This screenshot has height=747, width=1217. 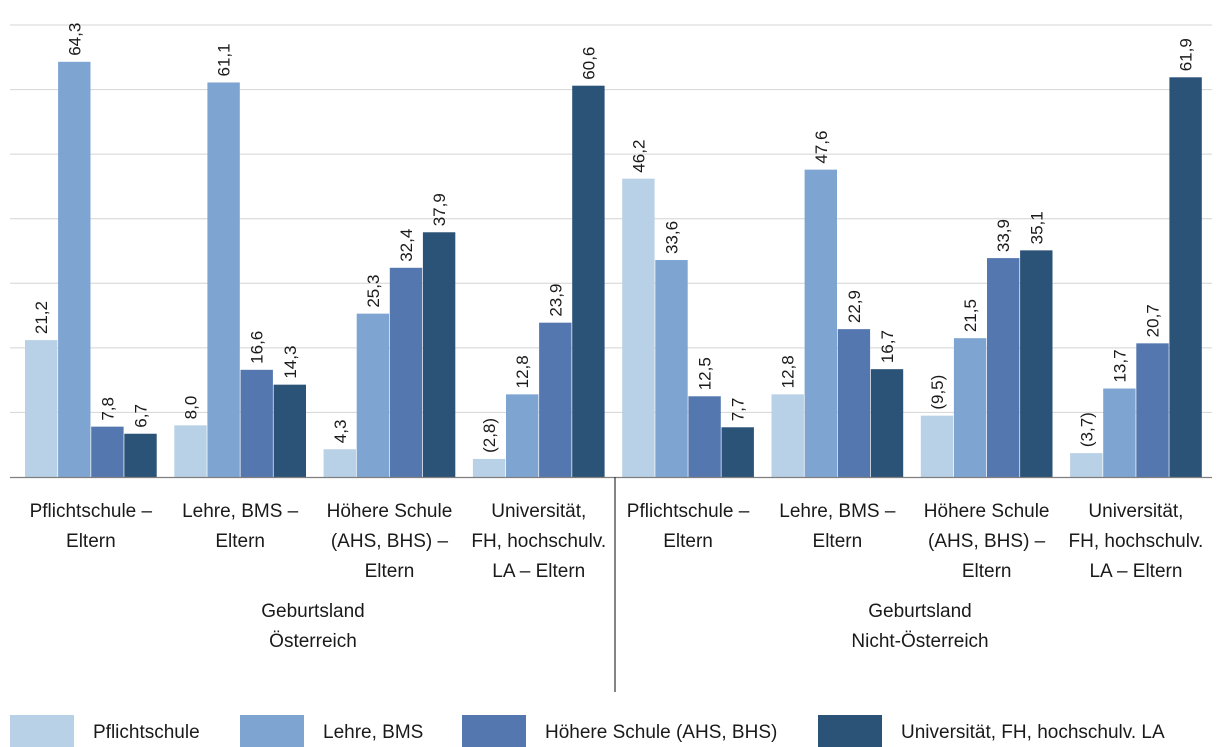 What do you see at coordinates (970, 315) in the screenshot?
I see `data-label: 21,5` at bounding box center [970, 315].